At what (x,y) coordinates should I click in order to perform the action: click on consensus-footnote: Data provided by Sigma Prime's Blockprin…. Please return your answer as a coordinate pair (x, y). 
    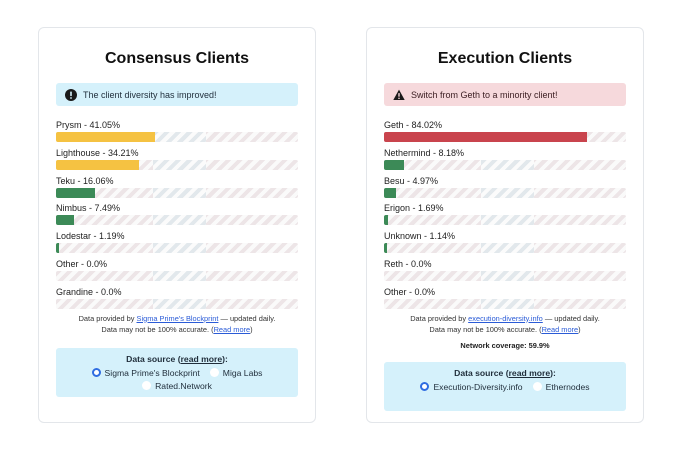
    Looking at the image, I should click on (177, 324).